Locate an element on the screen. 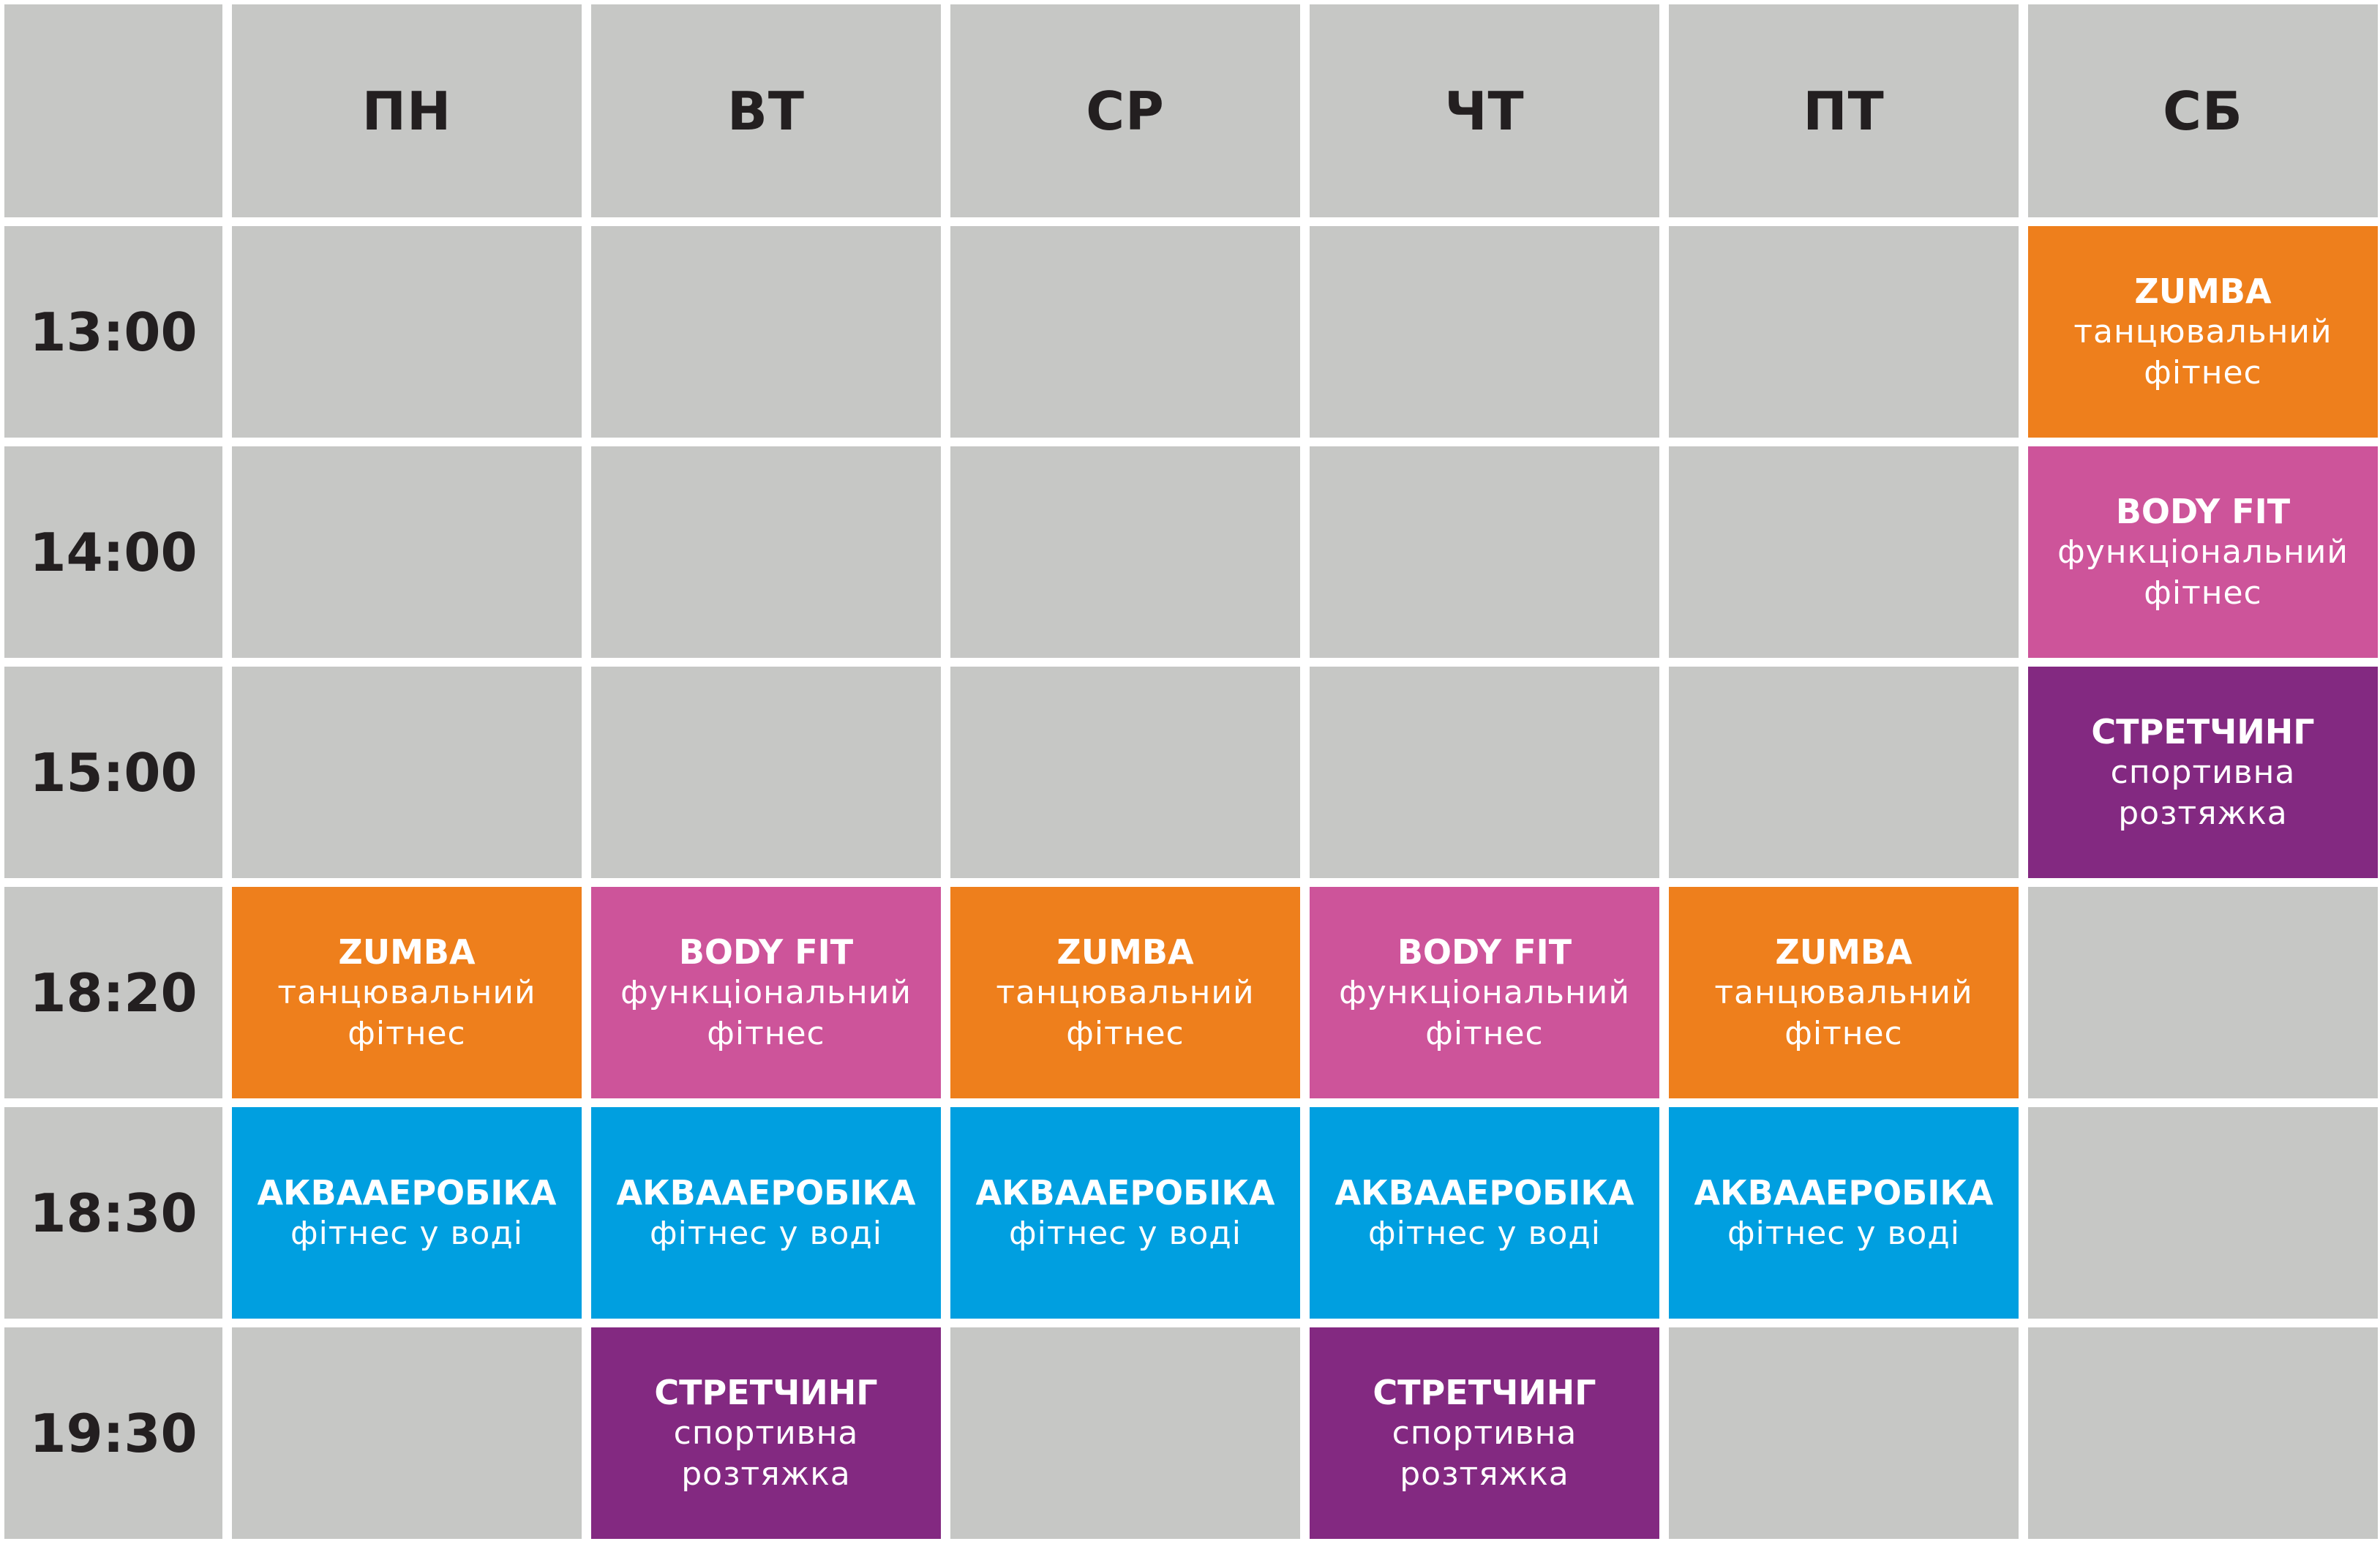 This screenshot has width=2380, height=1544. class-slot-stretch-tue: СТРЕТЧИНГ спортивна розтяжка is located at coordinates (766, 1433).